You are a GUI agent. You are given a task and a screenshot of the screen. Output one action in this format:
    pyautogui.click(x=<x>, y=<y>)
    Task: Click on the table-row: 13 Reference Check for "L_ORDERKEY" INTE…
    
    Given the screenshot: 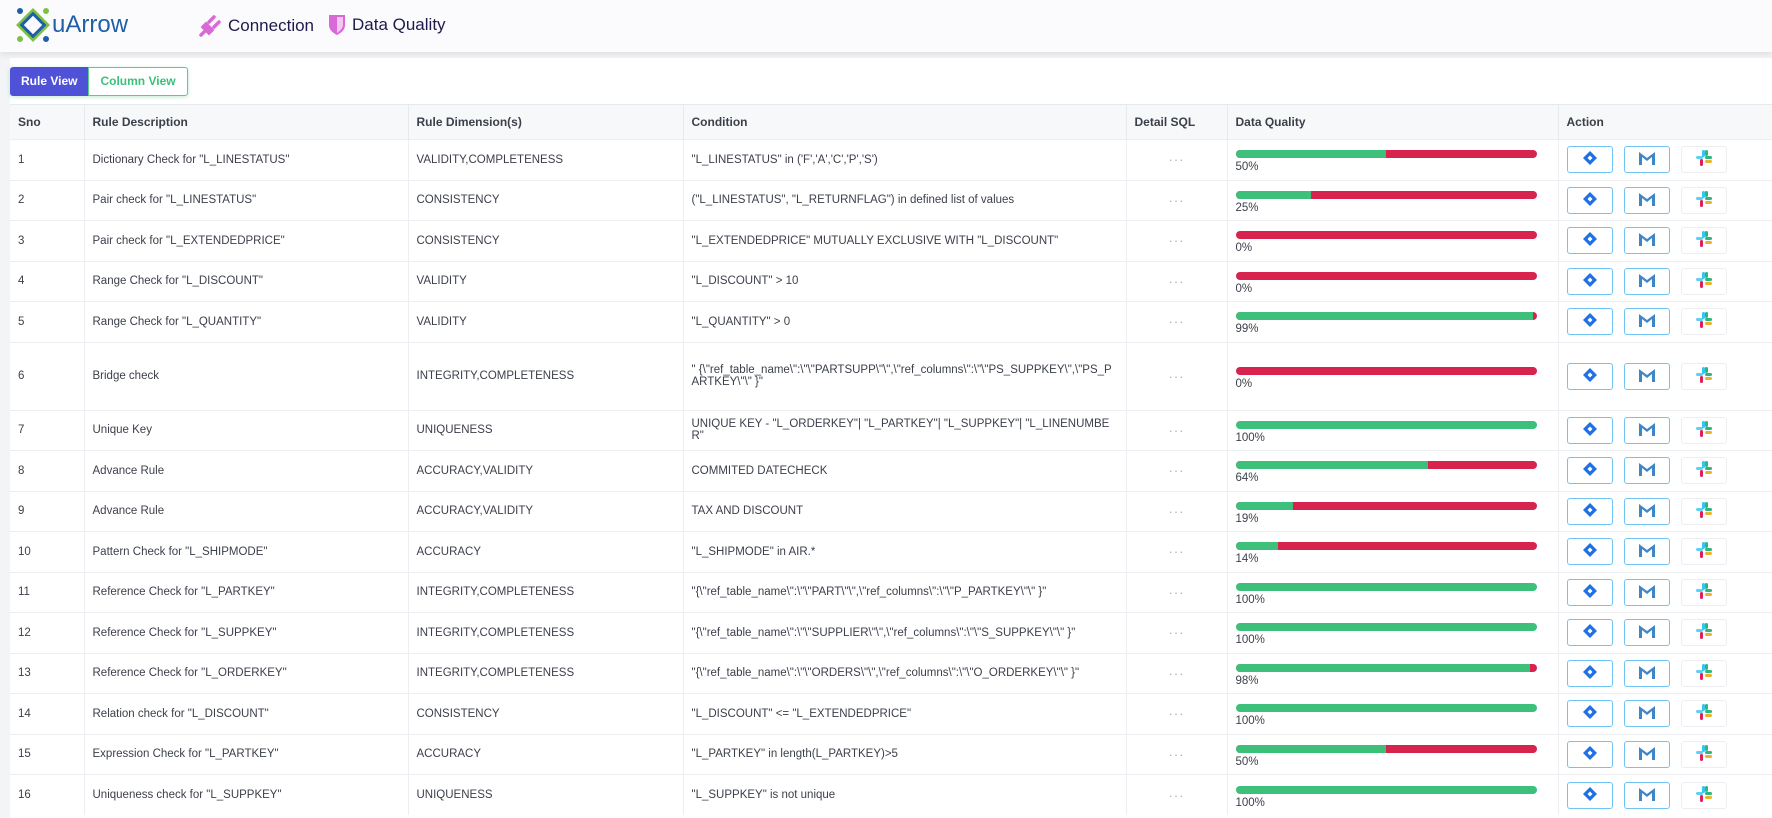 What is the action you would take?
    pyautogui.click(x=891, y=673)
    